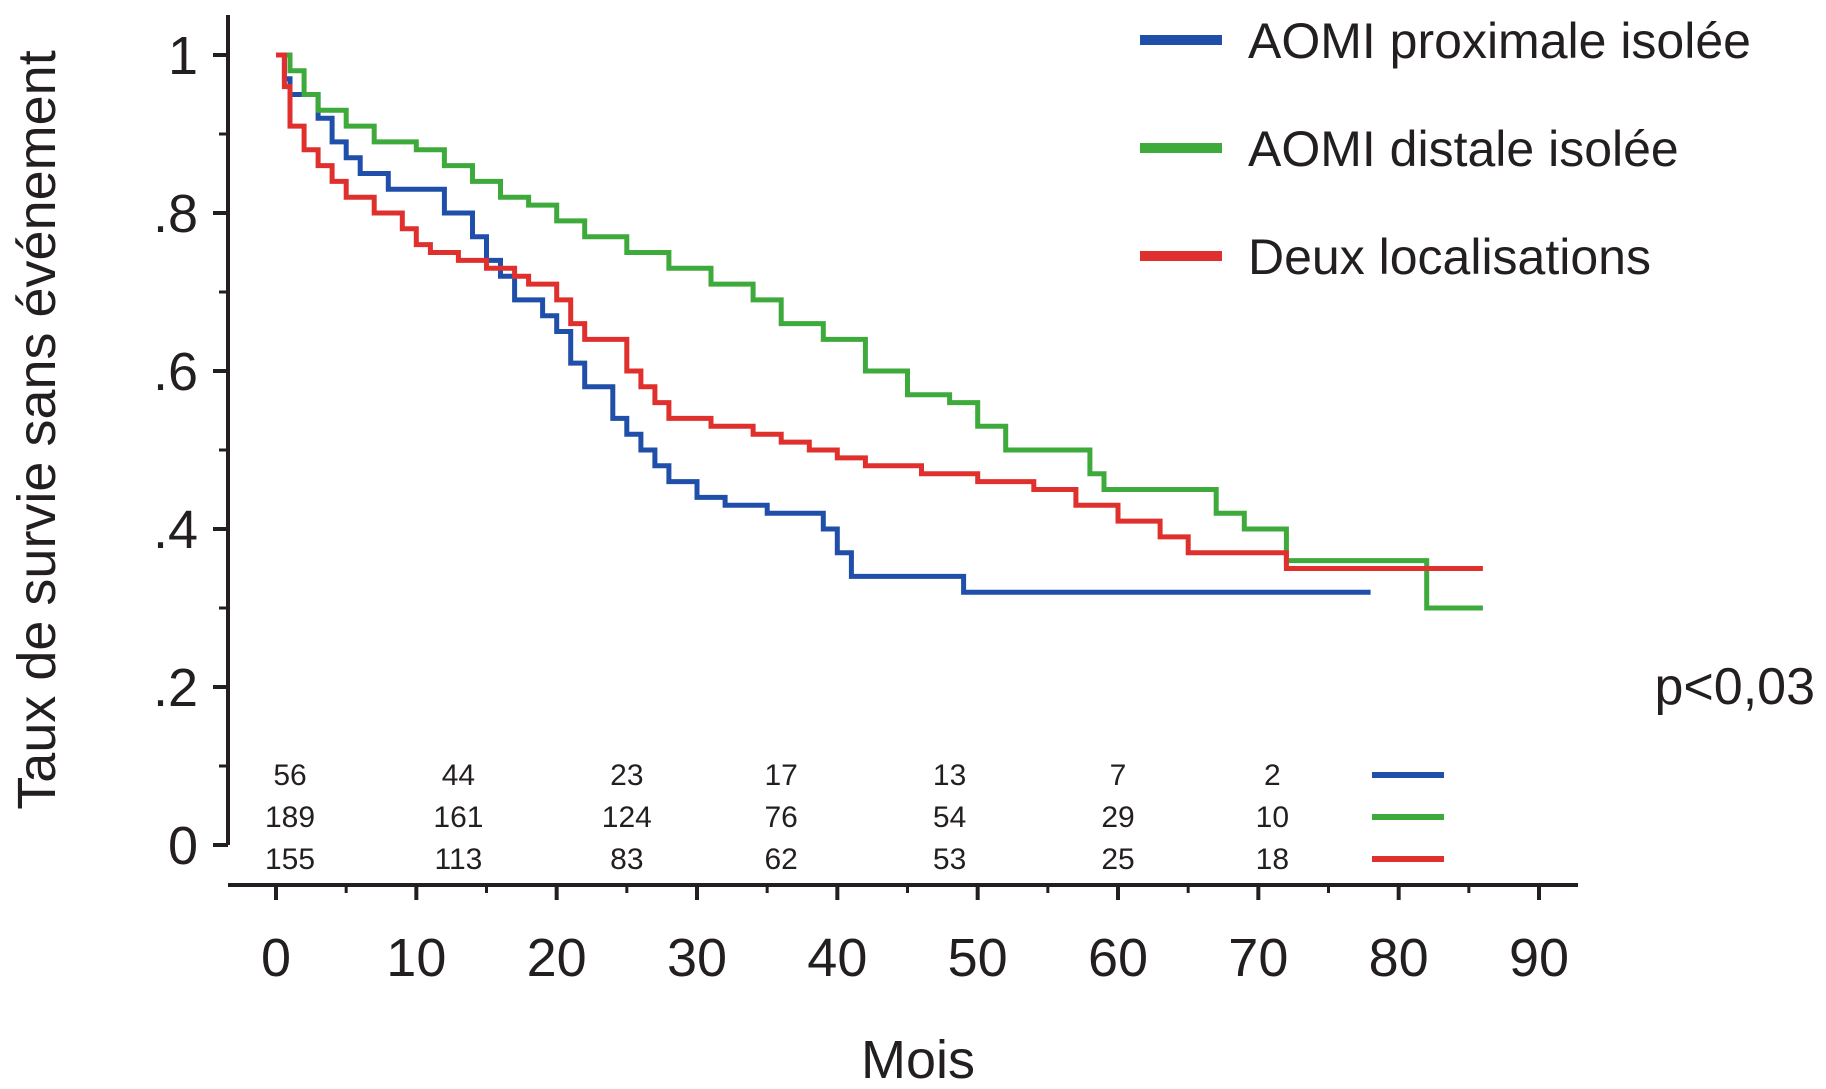  What do you see at coordinates (697, 958) in the screenshot?
I see `x-tick-label: 30` at bounding box center [697, 958].